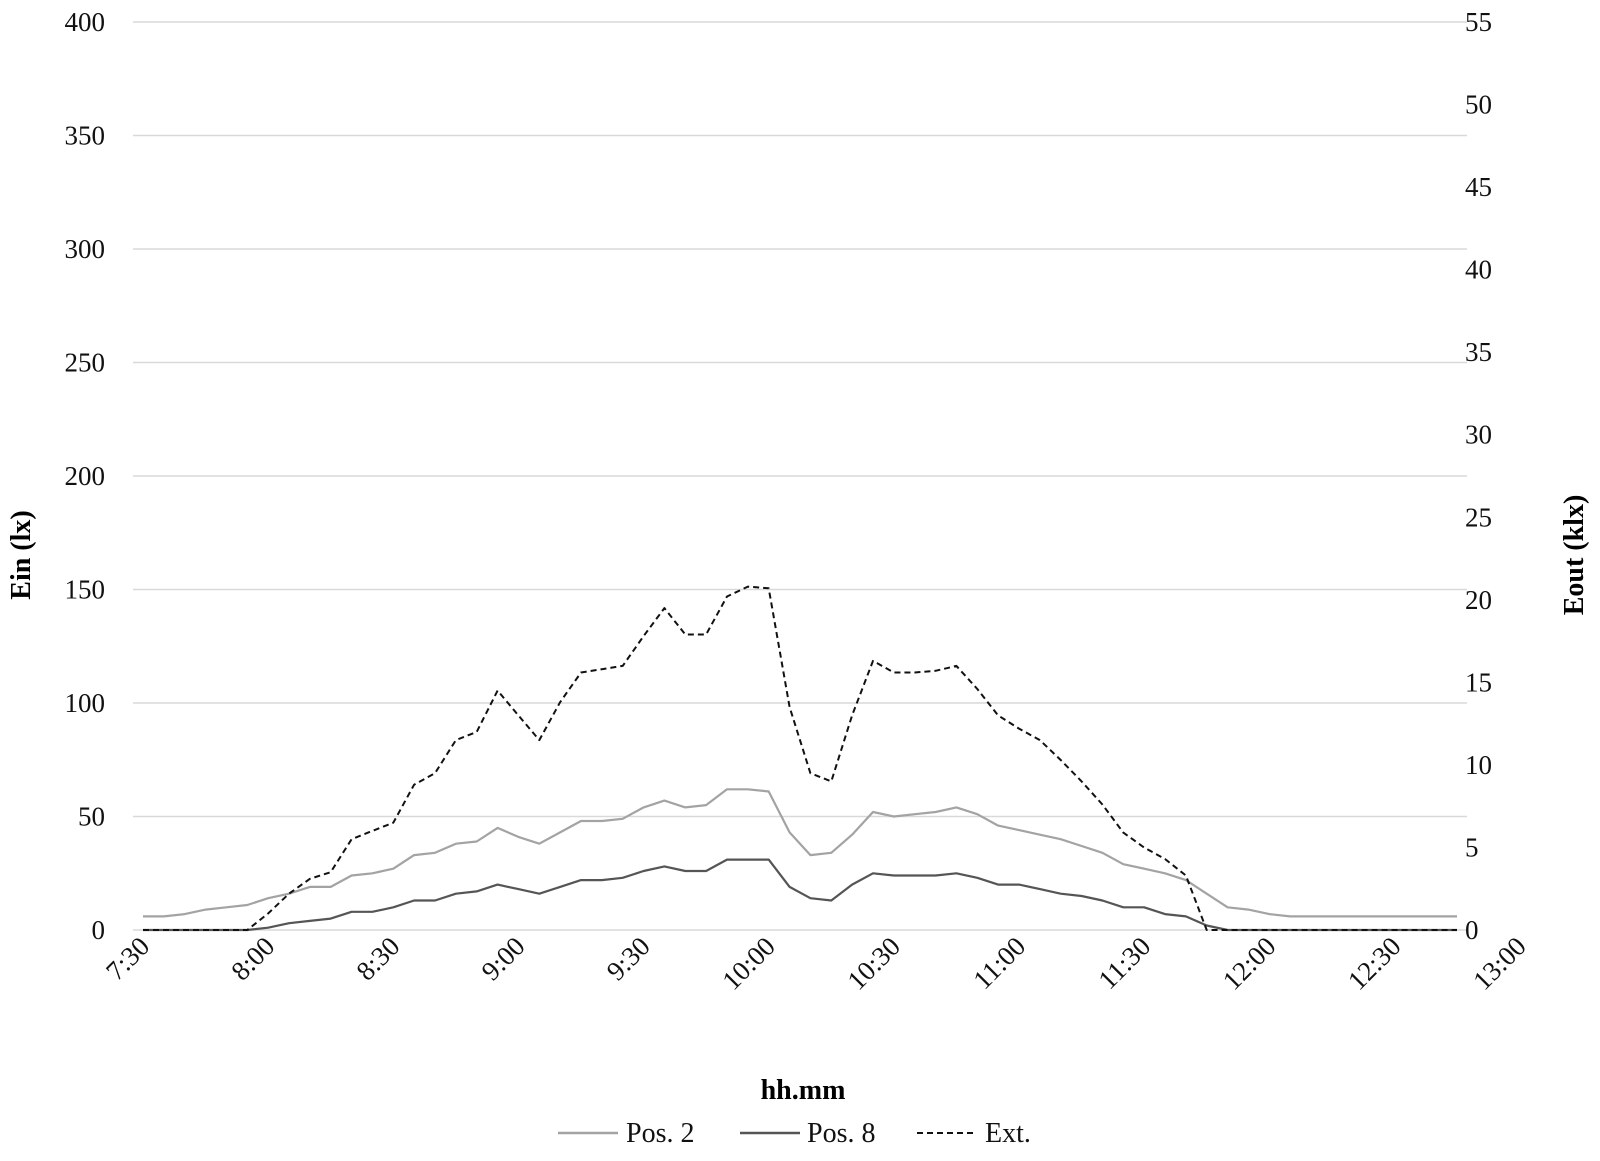 The height and width of the screenshot is (1161, 1600). What do you see at coordinates (1472, 847) in the screenshot?
I see `y2-tick-label: 5` at bounding box center [1472, 847].